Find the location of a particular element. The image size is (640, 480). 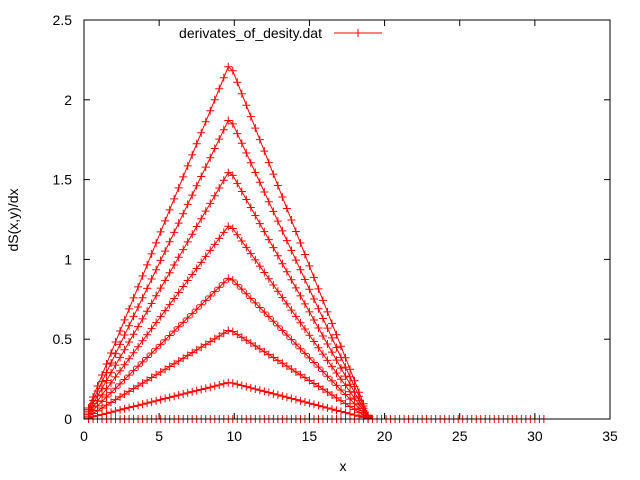

y-axis-title: dS(x,y)/dx is located at coordinates (13, 219).